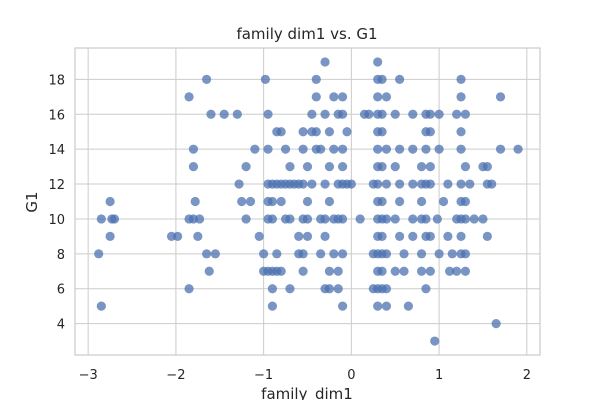 This screenshot has width=600, height=400. Describe the element at coordinates (351, 375) in the screenshot. I see `x-tick-label: 0` at that location.